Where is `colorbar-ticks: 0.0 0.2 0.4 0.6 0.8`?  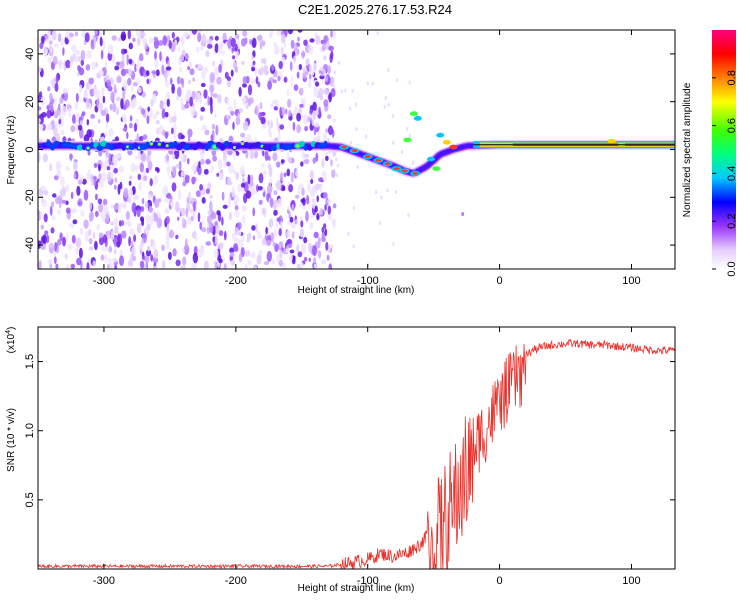
colorbar-ticks: 0.0 0.2 0.4 0.6 0.8 is located at coordinates (725, 173).